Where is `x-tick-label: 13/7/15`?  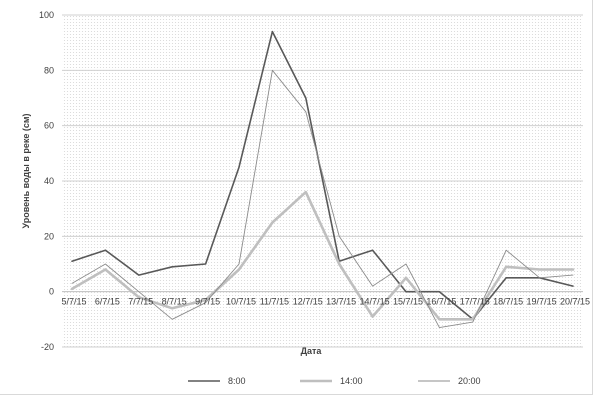 x-tick-label: 13/7/15 is located at coordinates (341, 302).